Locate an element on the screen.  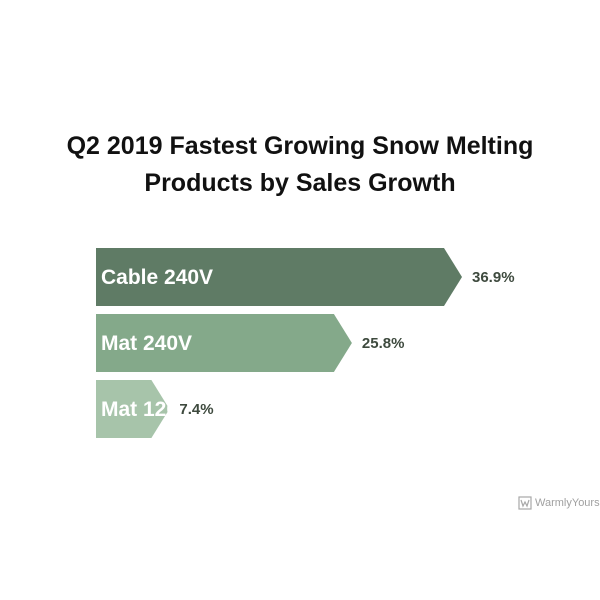
bar-value-label: 36.9% is located at coordinates (493, 277).